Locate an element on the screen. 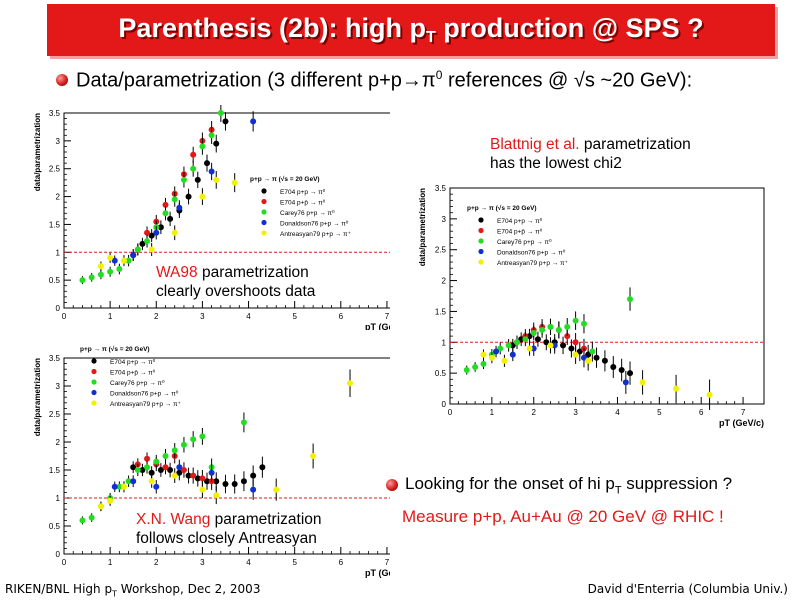 This screenshot has height=600, width=800. plot-frame is located at coordinates (226, 456).